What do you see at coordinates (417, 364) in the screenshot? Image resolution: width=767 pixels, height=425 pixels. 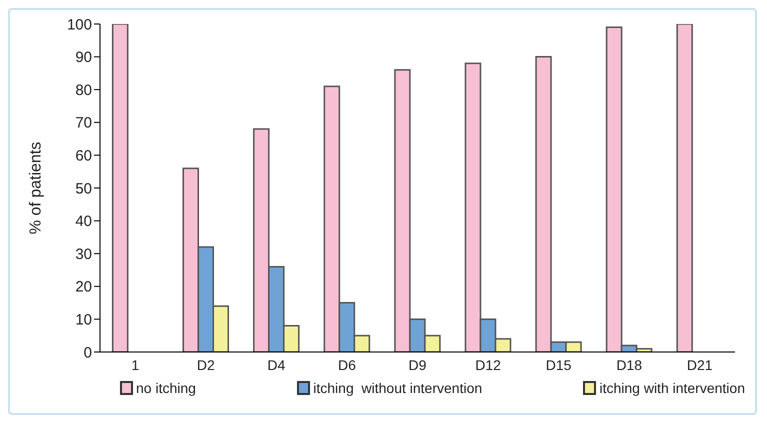 I see `x-tick-label: D9` at bounding box center [417, 364].